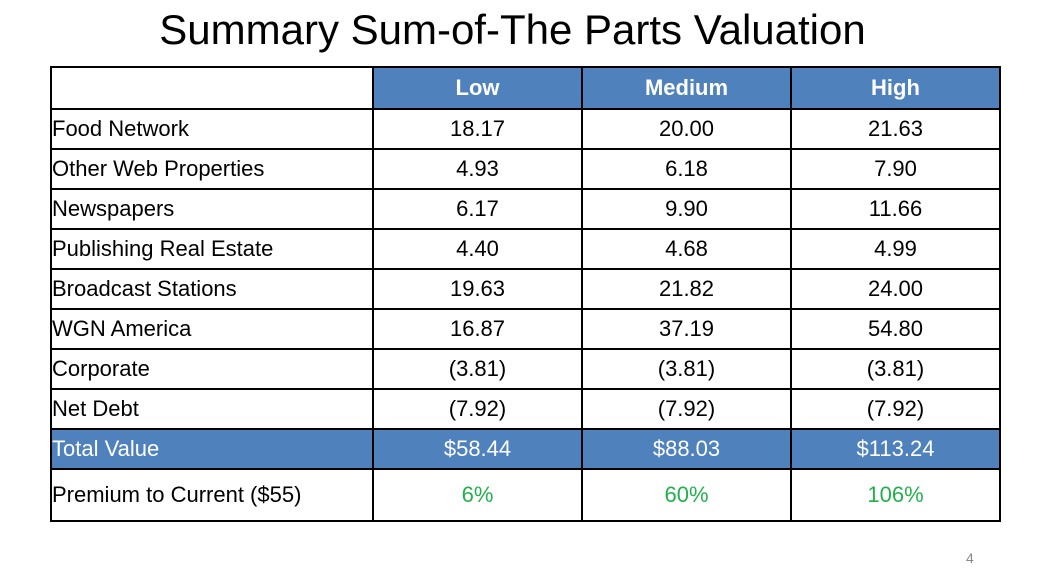 This screenshot has height=580, width=1040. I want to click on cell-medium: 21.82, so click(686, 289).